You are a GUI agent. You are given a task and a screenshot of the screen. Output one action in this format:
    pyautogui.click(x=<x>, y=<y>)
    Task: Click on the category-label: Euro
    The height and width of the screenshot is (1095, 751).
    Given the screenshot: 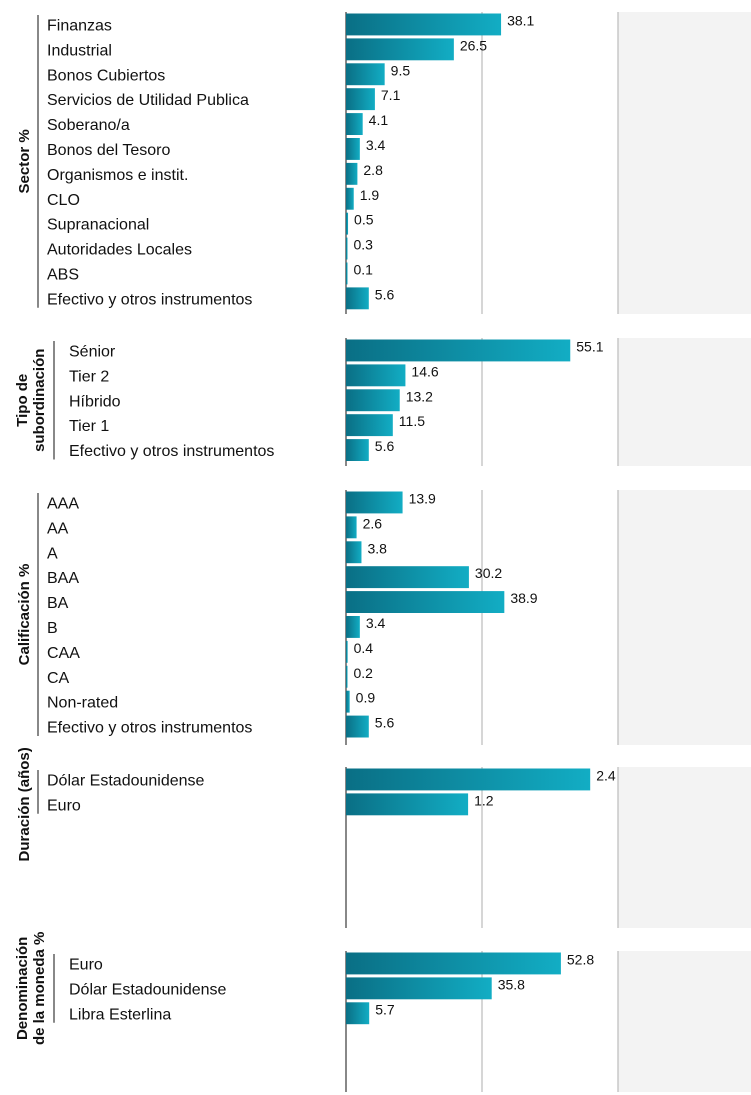 What is the action you would take?
    pyautogui.click(x=64, y=805)
    